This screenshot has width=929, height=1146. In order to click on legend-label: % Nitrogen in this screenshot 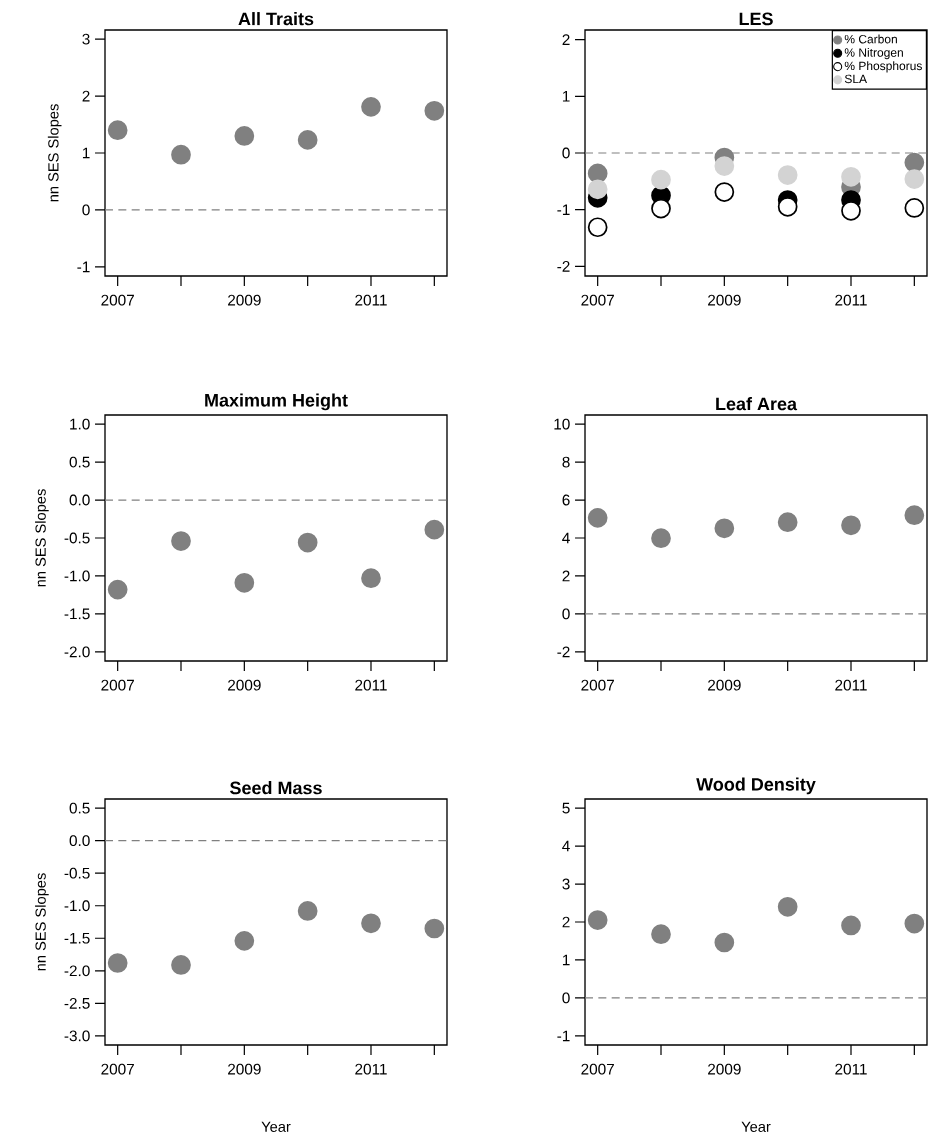, I will do `click(873, 53)`.